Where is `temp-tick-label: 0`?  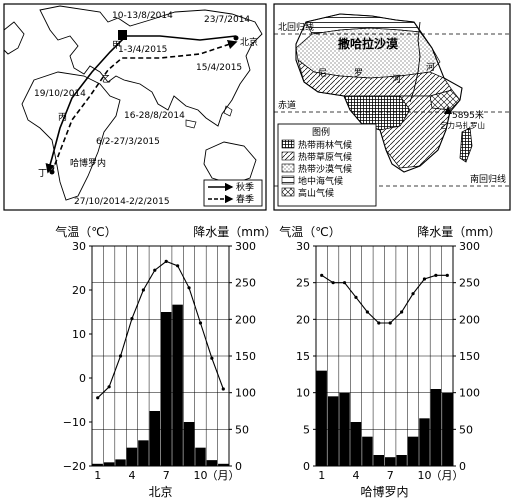 temp-tick-label: 0 is located at coordinates (82, 378).